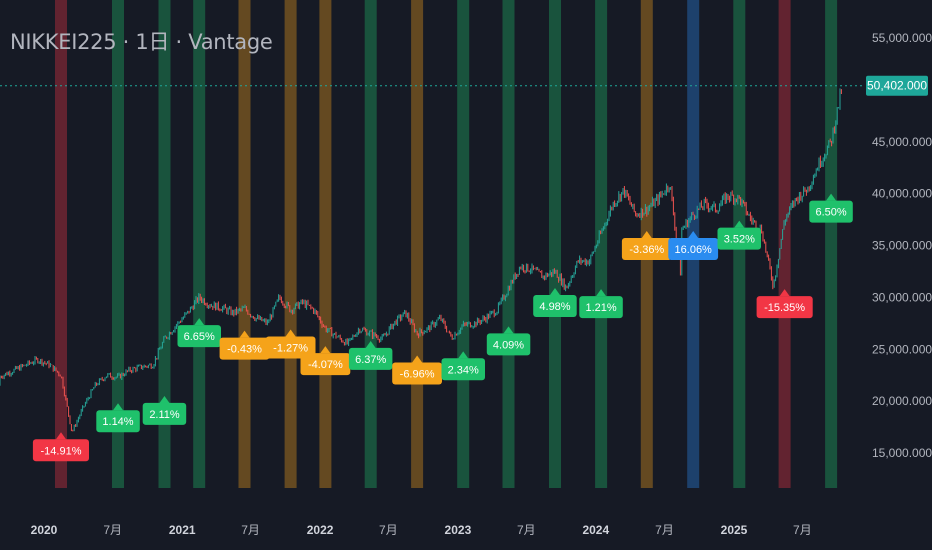 The width and height of the screenshot is (932, 550). I want to click on y-tick-label: 45,000.000, so click(902, 142).